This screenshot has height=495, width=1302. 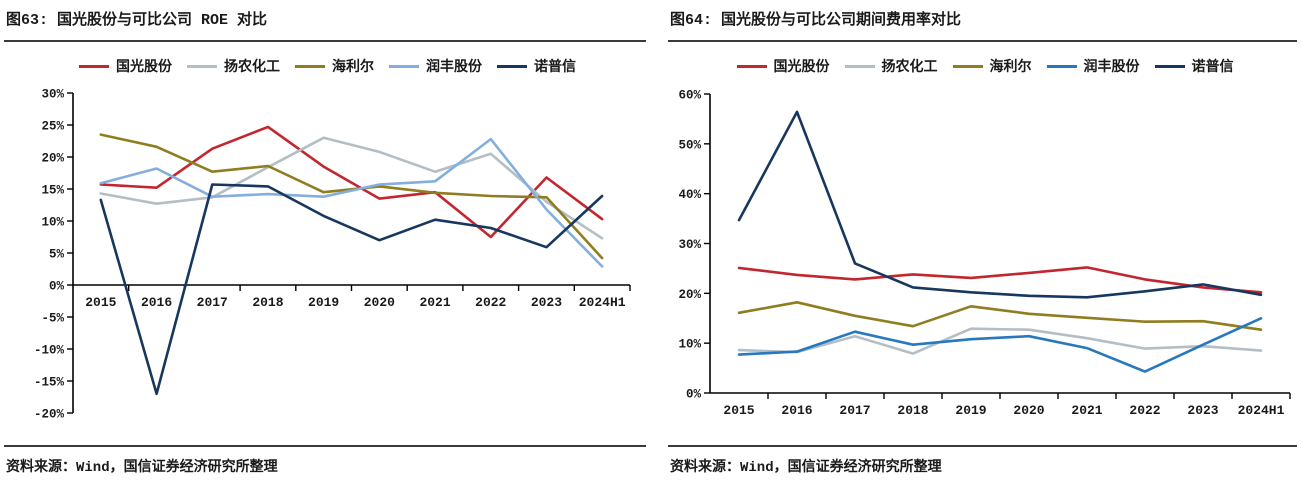 What do you see at coordinates (49, 351) in the screenshot?
I see `y-tick-label: -10%` at bounding box center [49, 351].